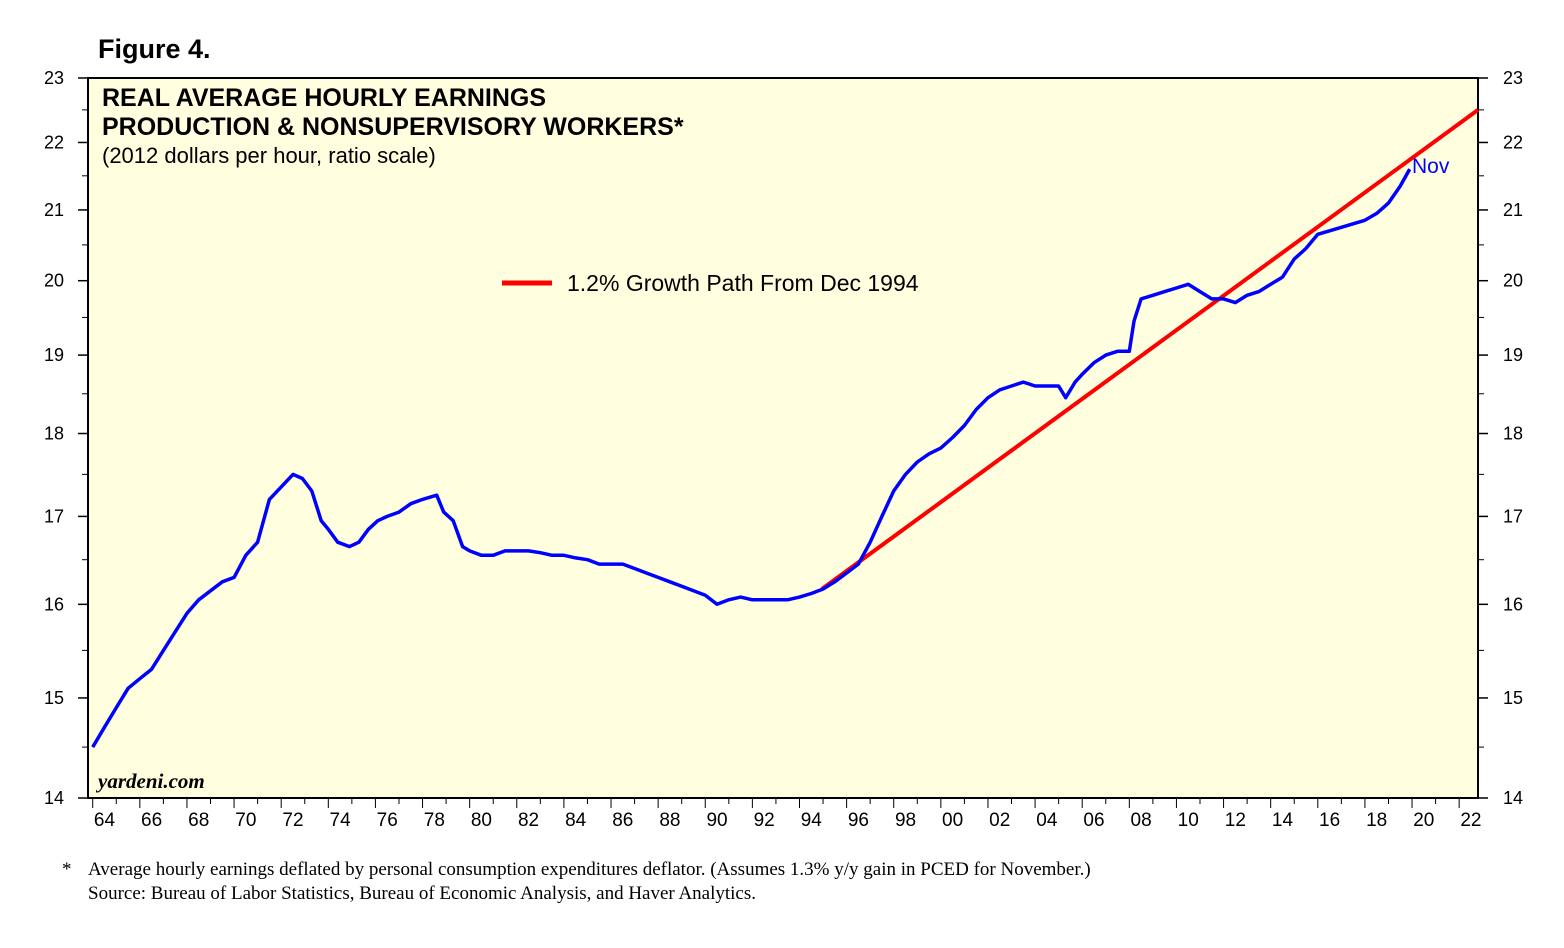  I want to click on y-tick-label-right: 14, so click(1513, 798).